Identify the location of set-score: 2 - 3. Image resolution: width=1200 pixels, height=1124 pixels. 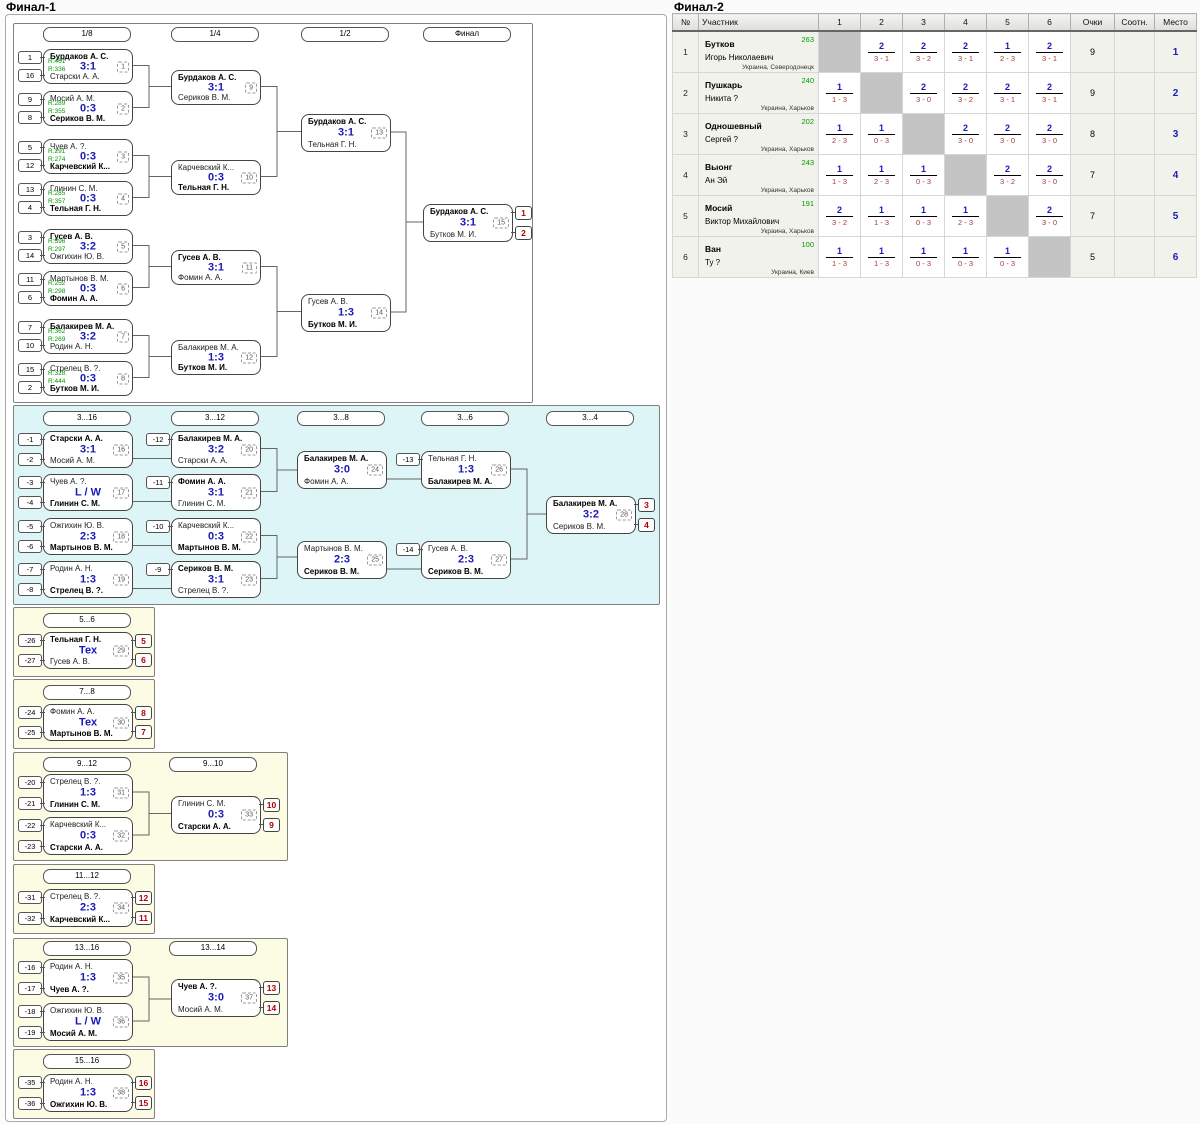
(1007, 58).